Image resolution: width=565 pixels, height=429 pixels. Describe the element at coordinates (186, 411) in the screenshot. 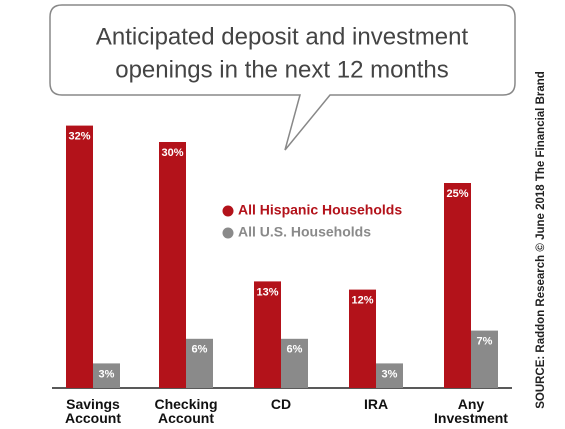

I see `x-tick-label: Checking Account` at that location.